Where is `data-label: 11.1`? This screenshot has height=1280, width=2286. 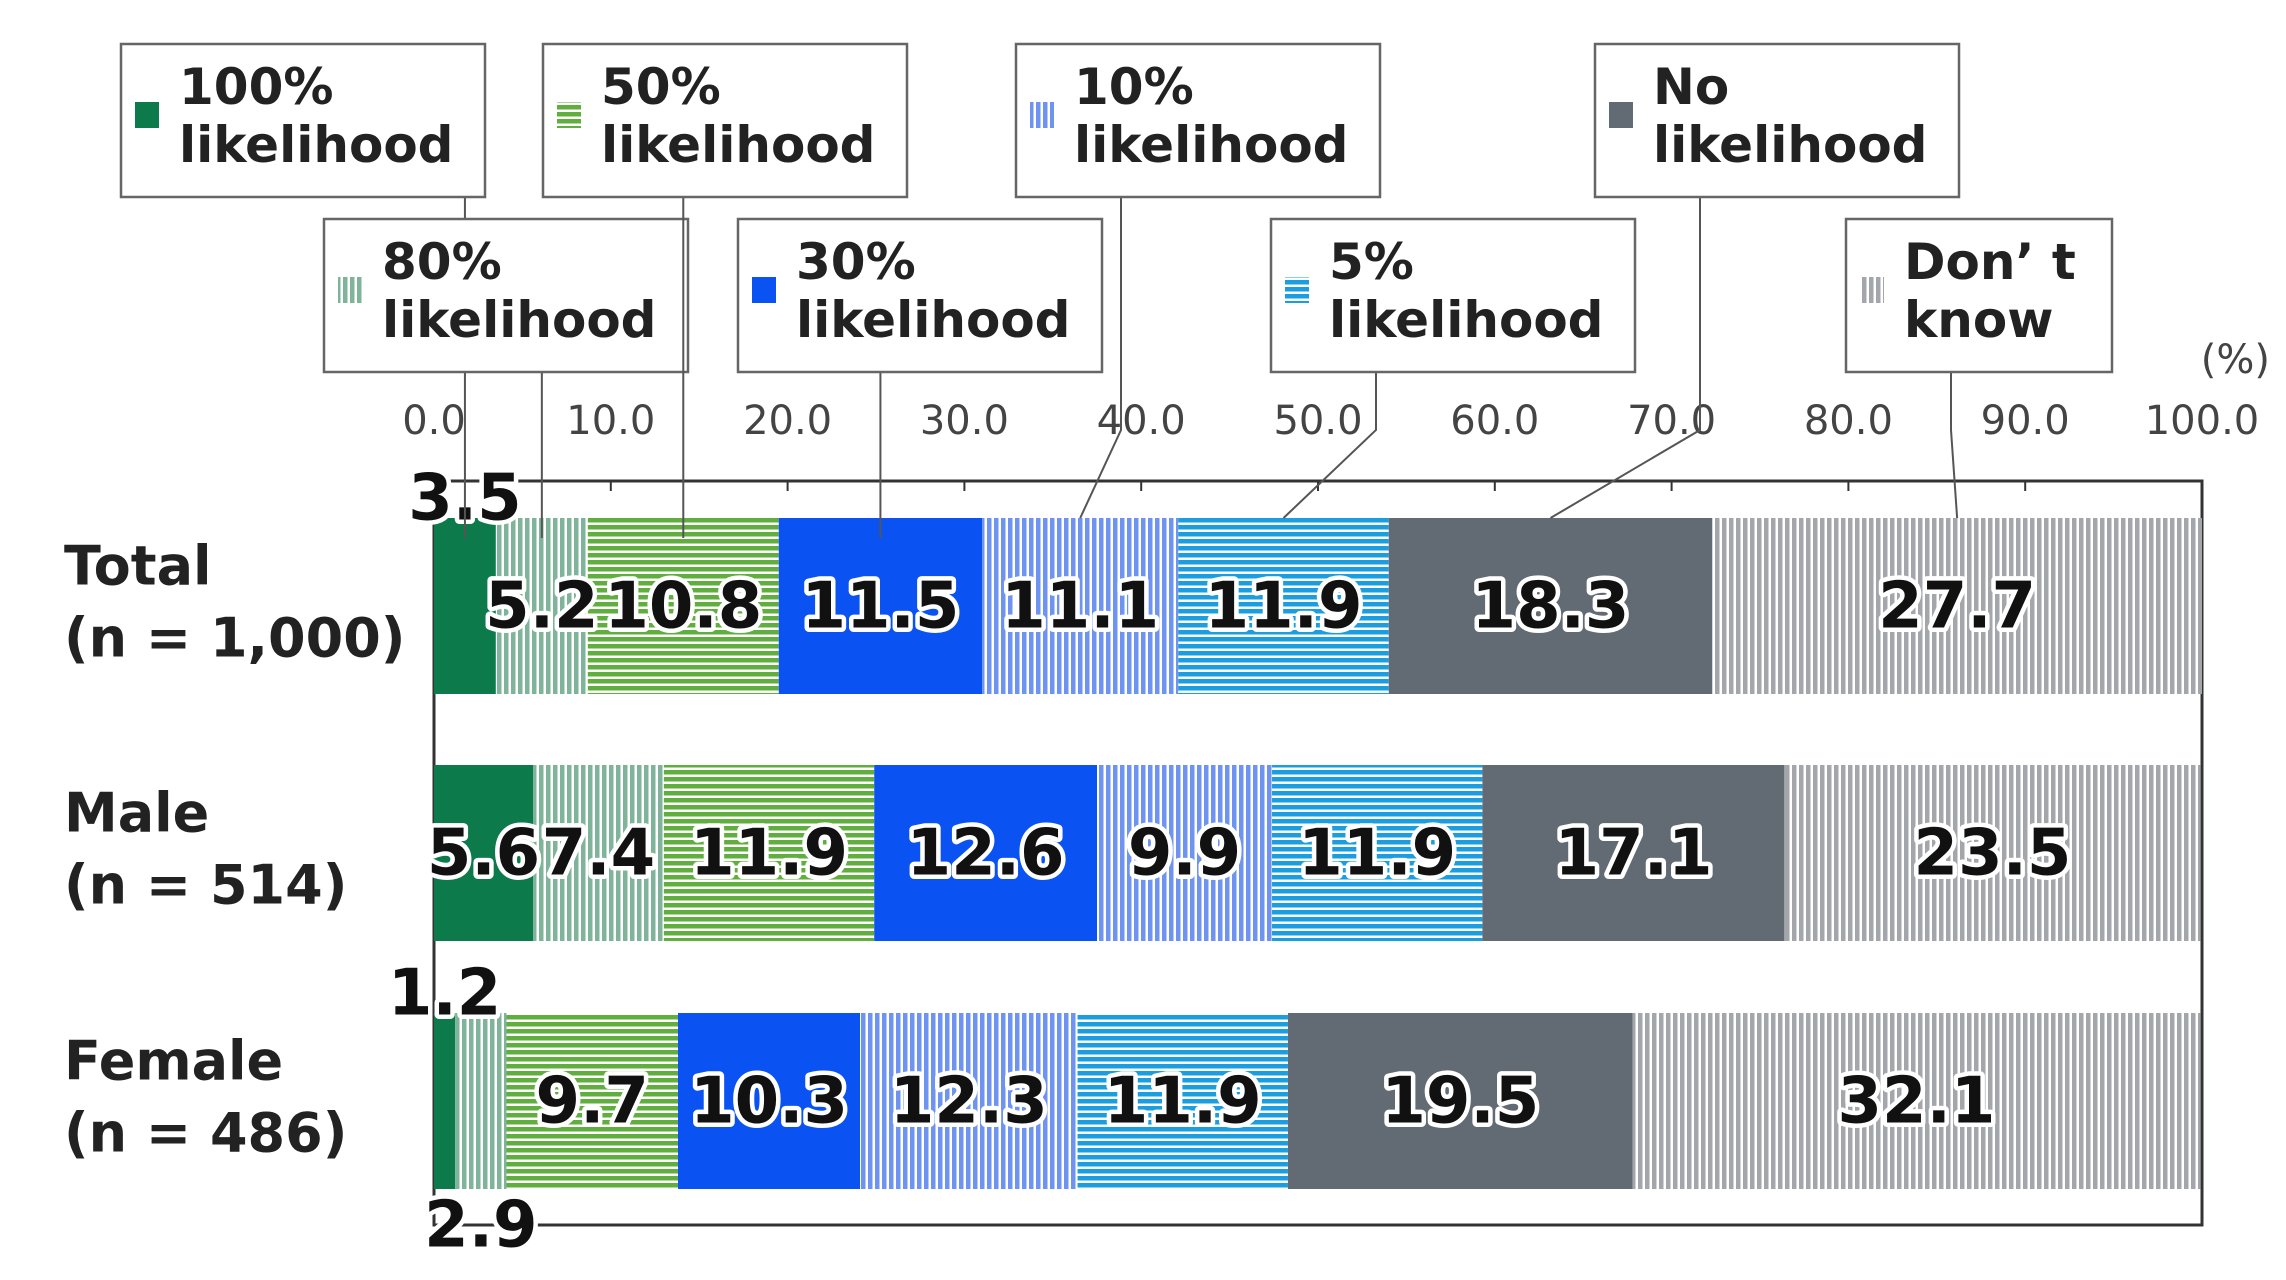
data-label: 11.1 is located at coordinates (1080, 607).